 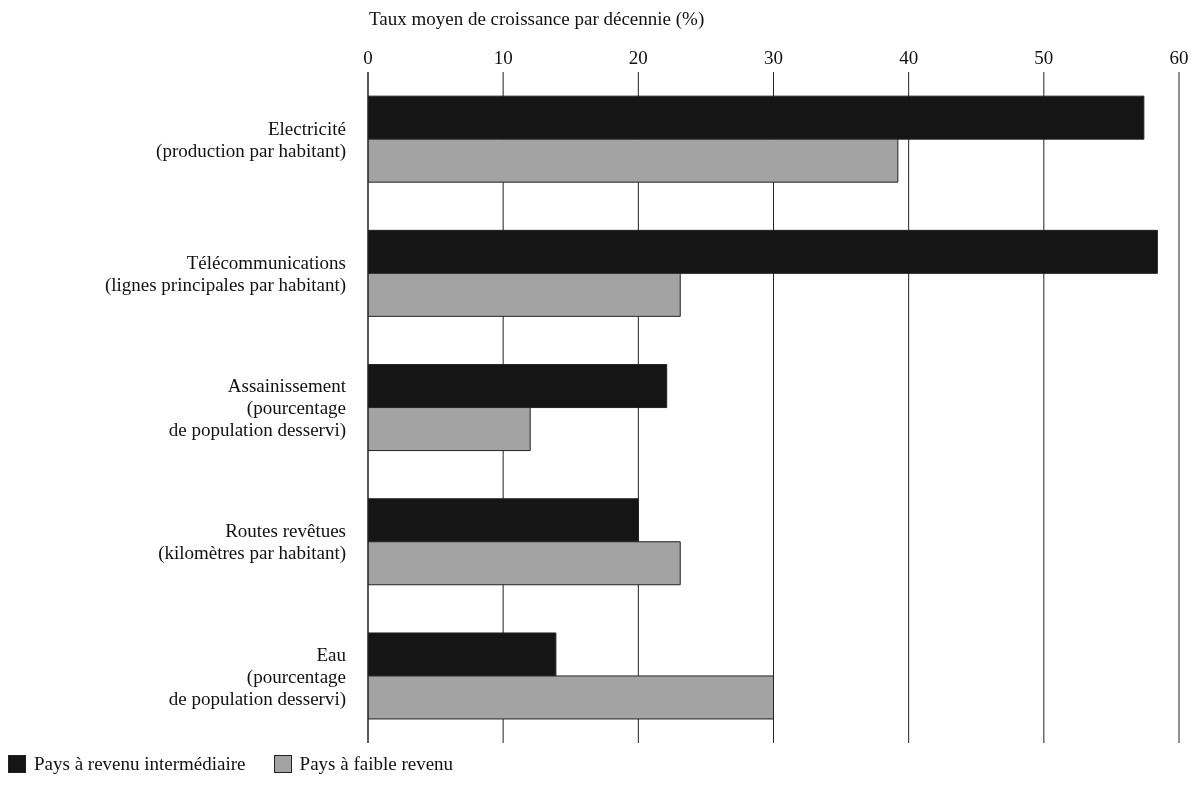 I want to click on x-tick-label: 0, so click(x=368, y=57).